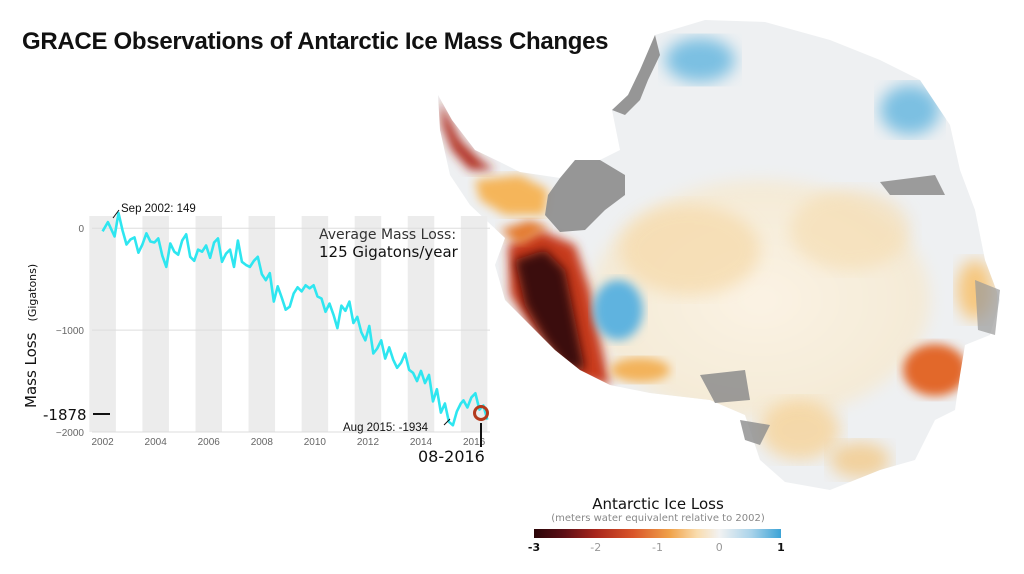 The width and height of the screenshot is (1024, 574). Describe the element at coordinates (158, 209) in the screenshot. I see `annotation-peak: Sep 2002: 149` at that location.